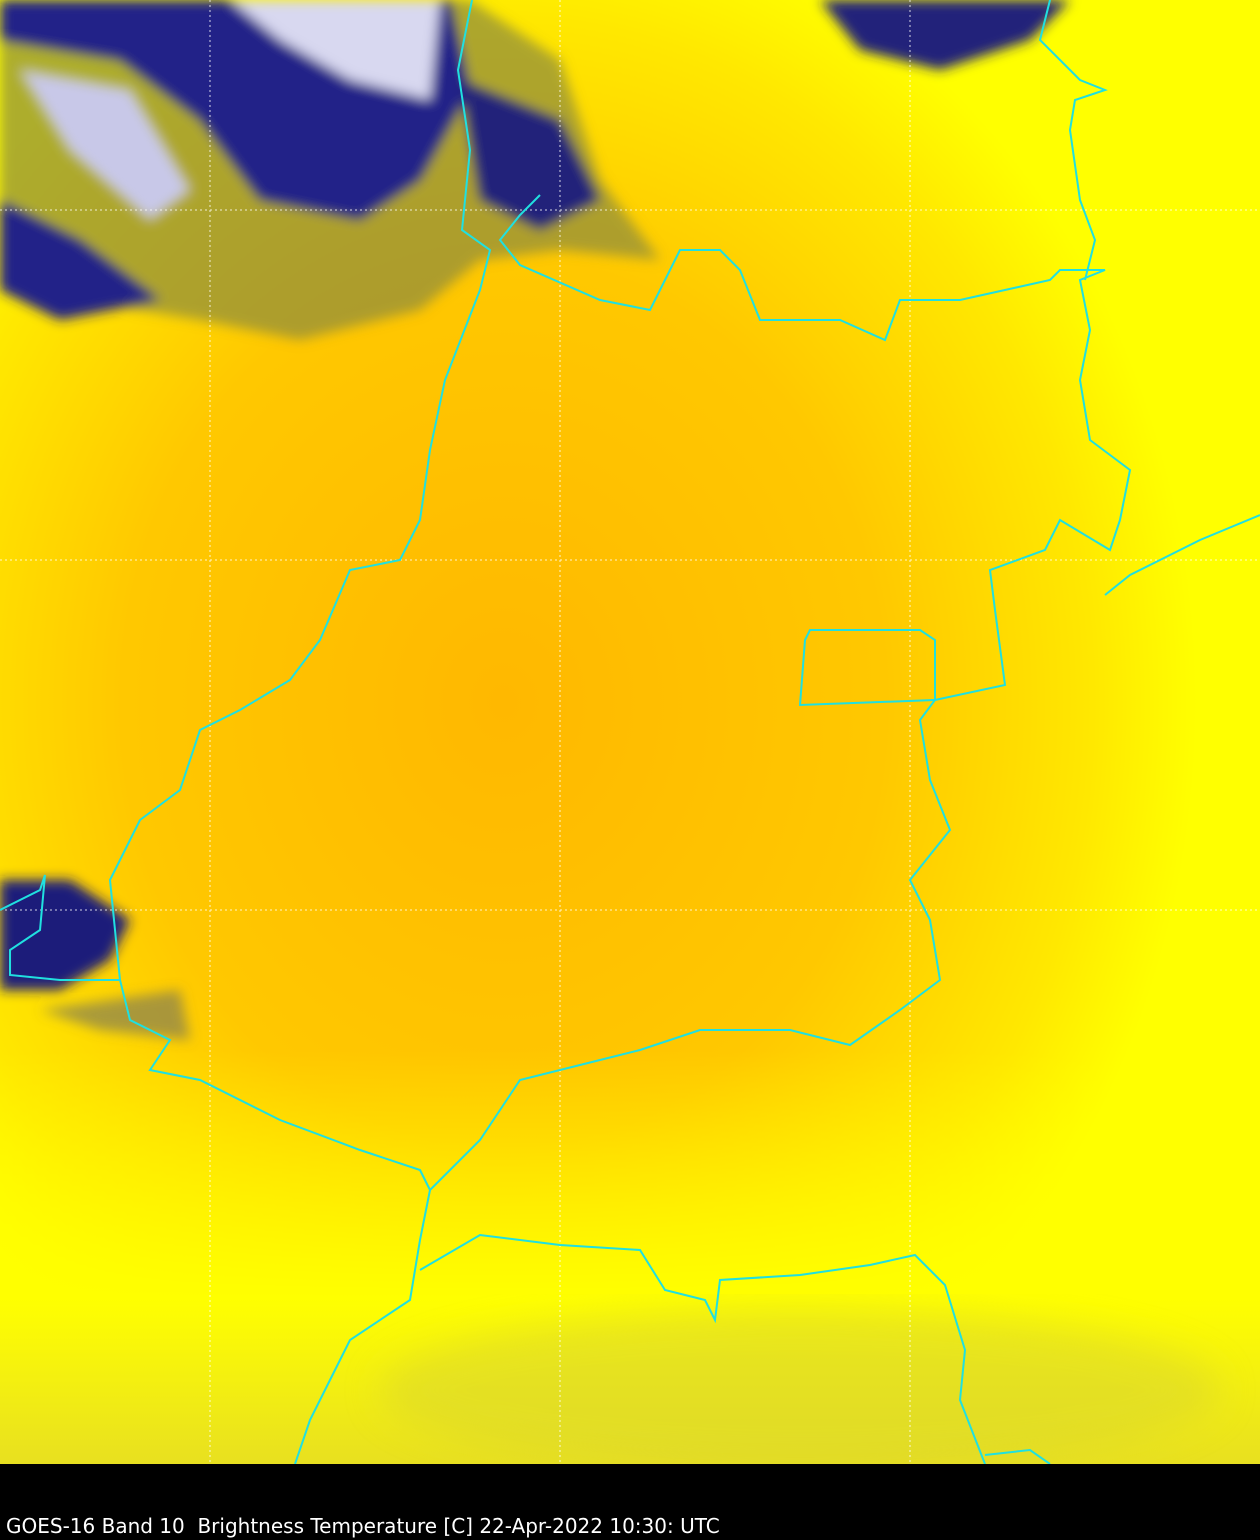 The width and height of the screenshot is (1260, 1540). Describe the element at coordinates (800, 1387) in the screenshot. I see `south-cloud-haze` at that location.